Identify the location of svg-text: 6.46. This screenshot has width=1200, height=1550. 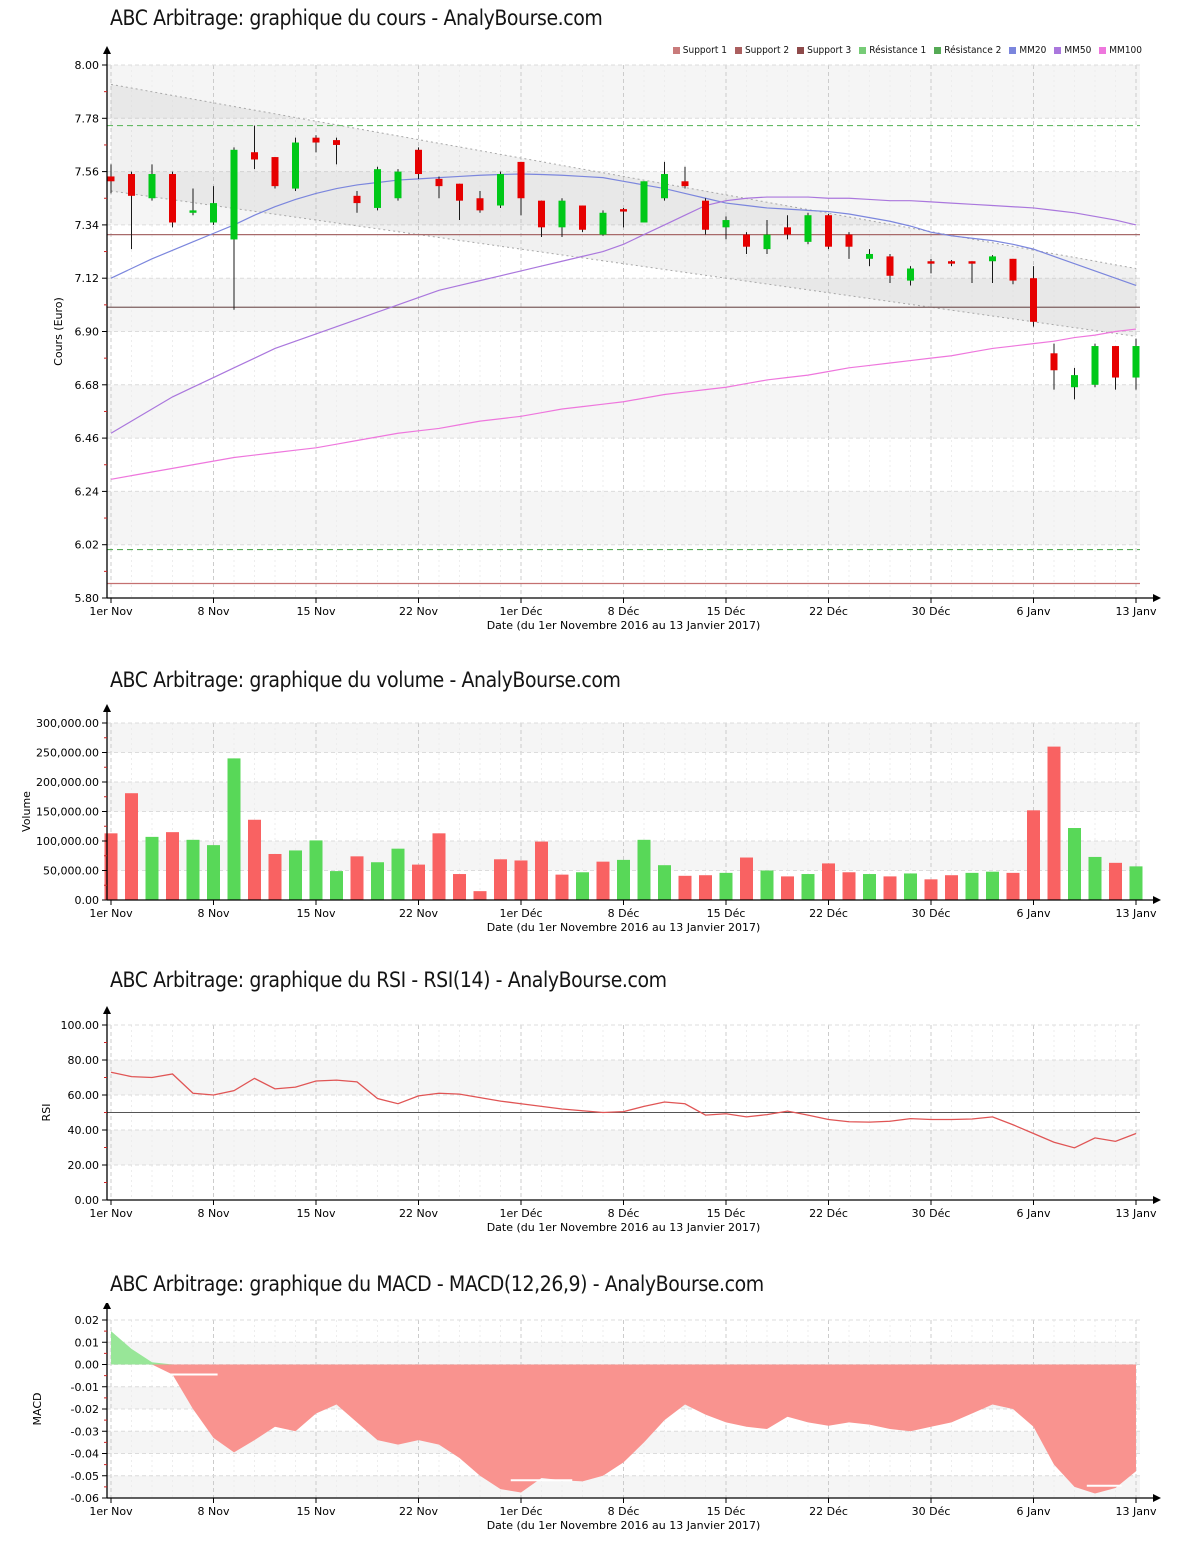
(87, 438).